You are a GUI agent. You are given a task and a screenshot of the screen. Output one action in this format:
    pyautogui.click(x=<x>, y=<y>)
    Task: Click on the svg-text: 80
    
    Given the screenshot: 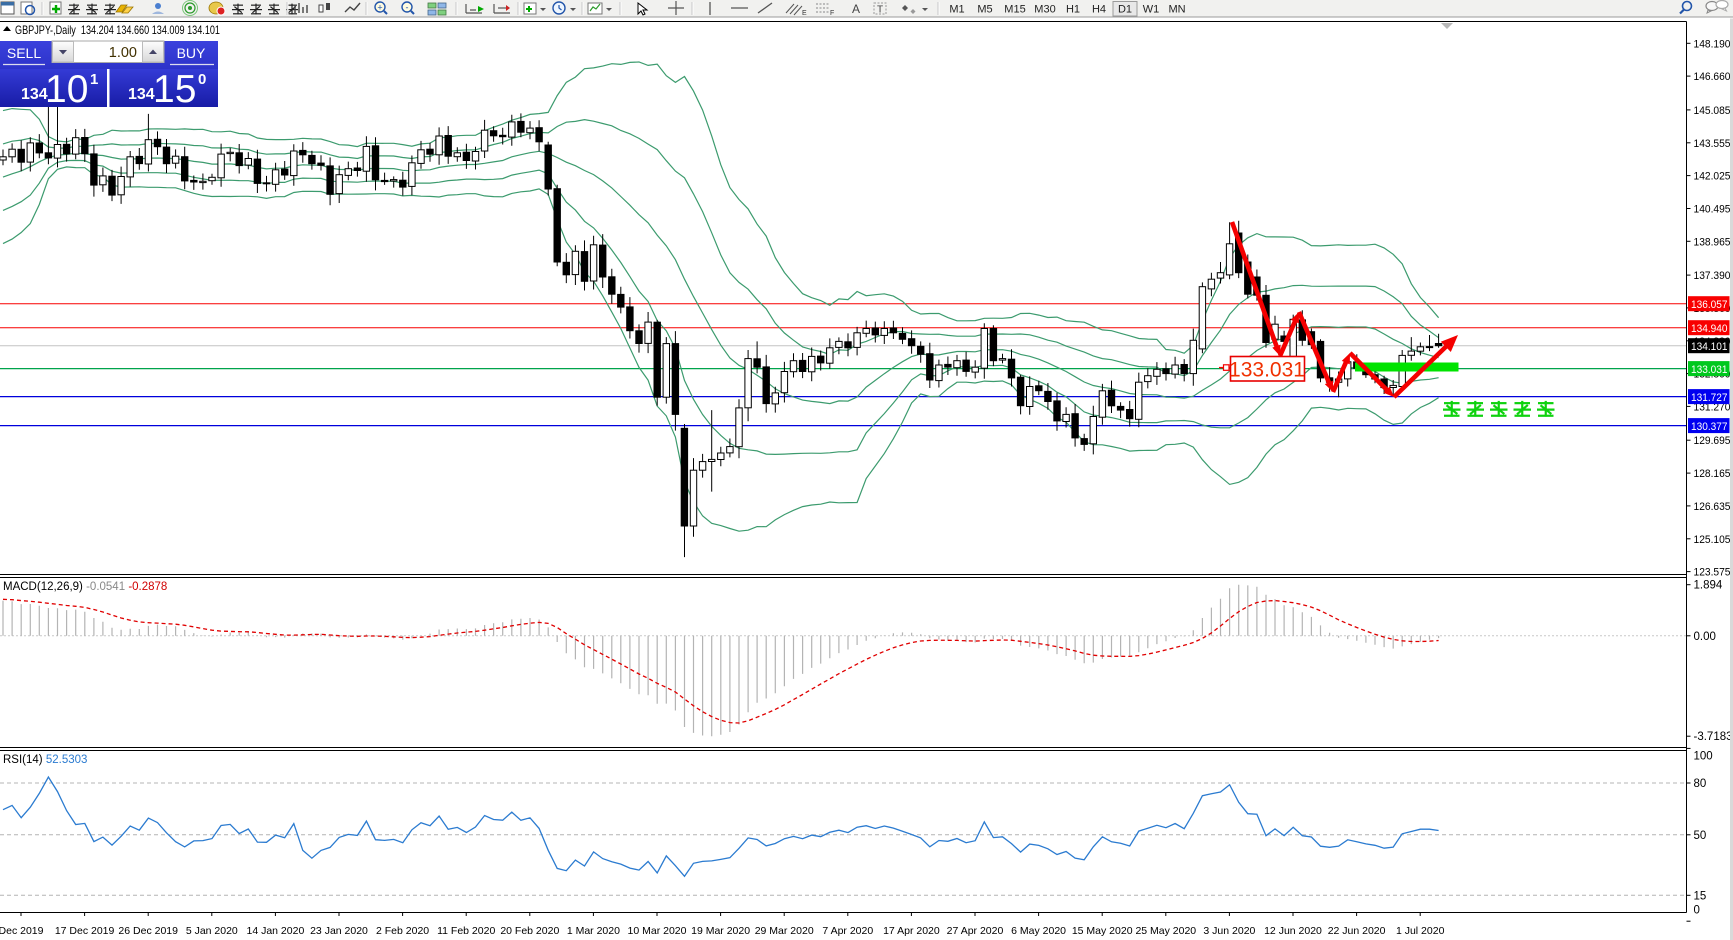 What is the action you would take?
    pyautogui.click(x=1700, y=784)
    